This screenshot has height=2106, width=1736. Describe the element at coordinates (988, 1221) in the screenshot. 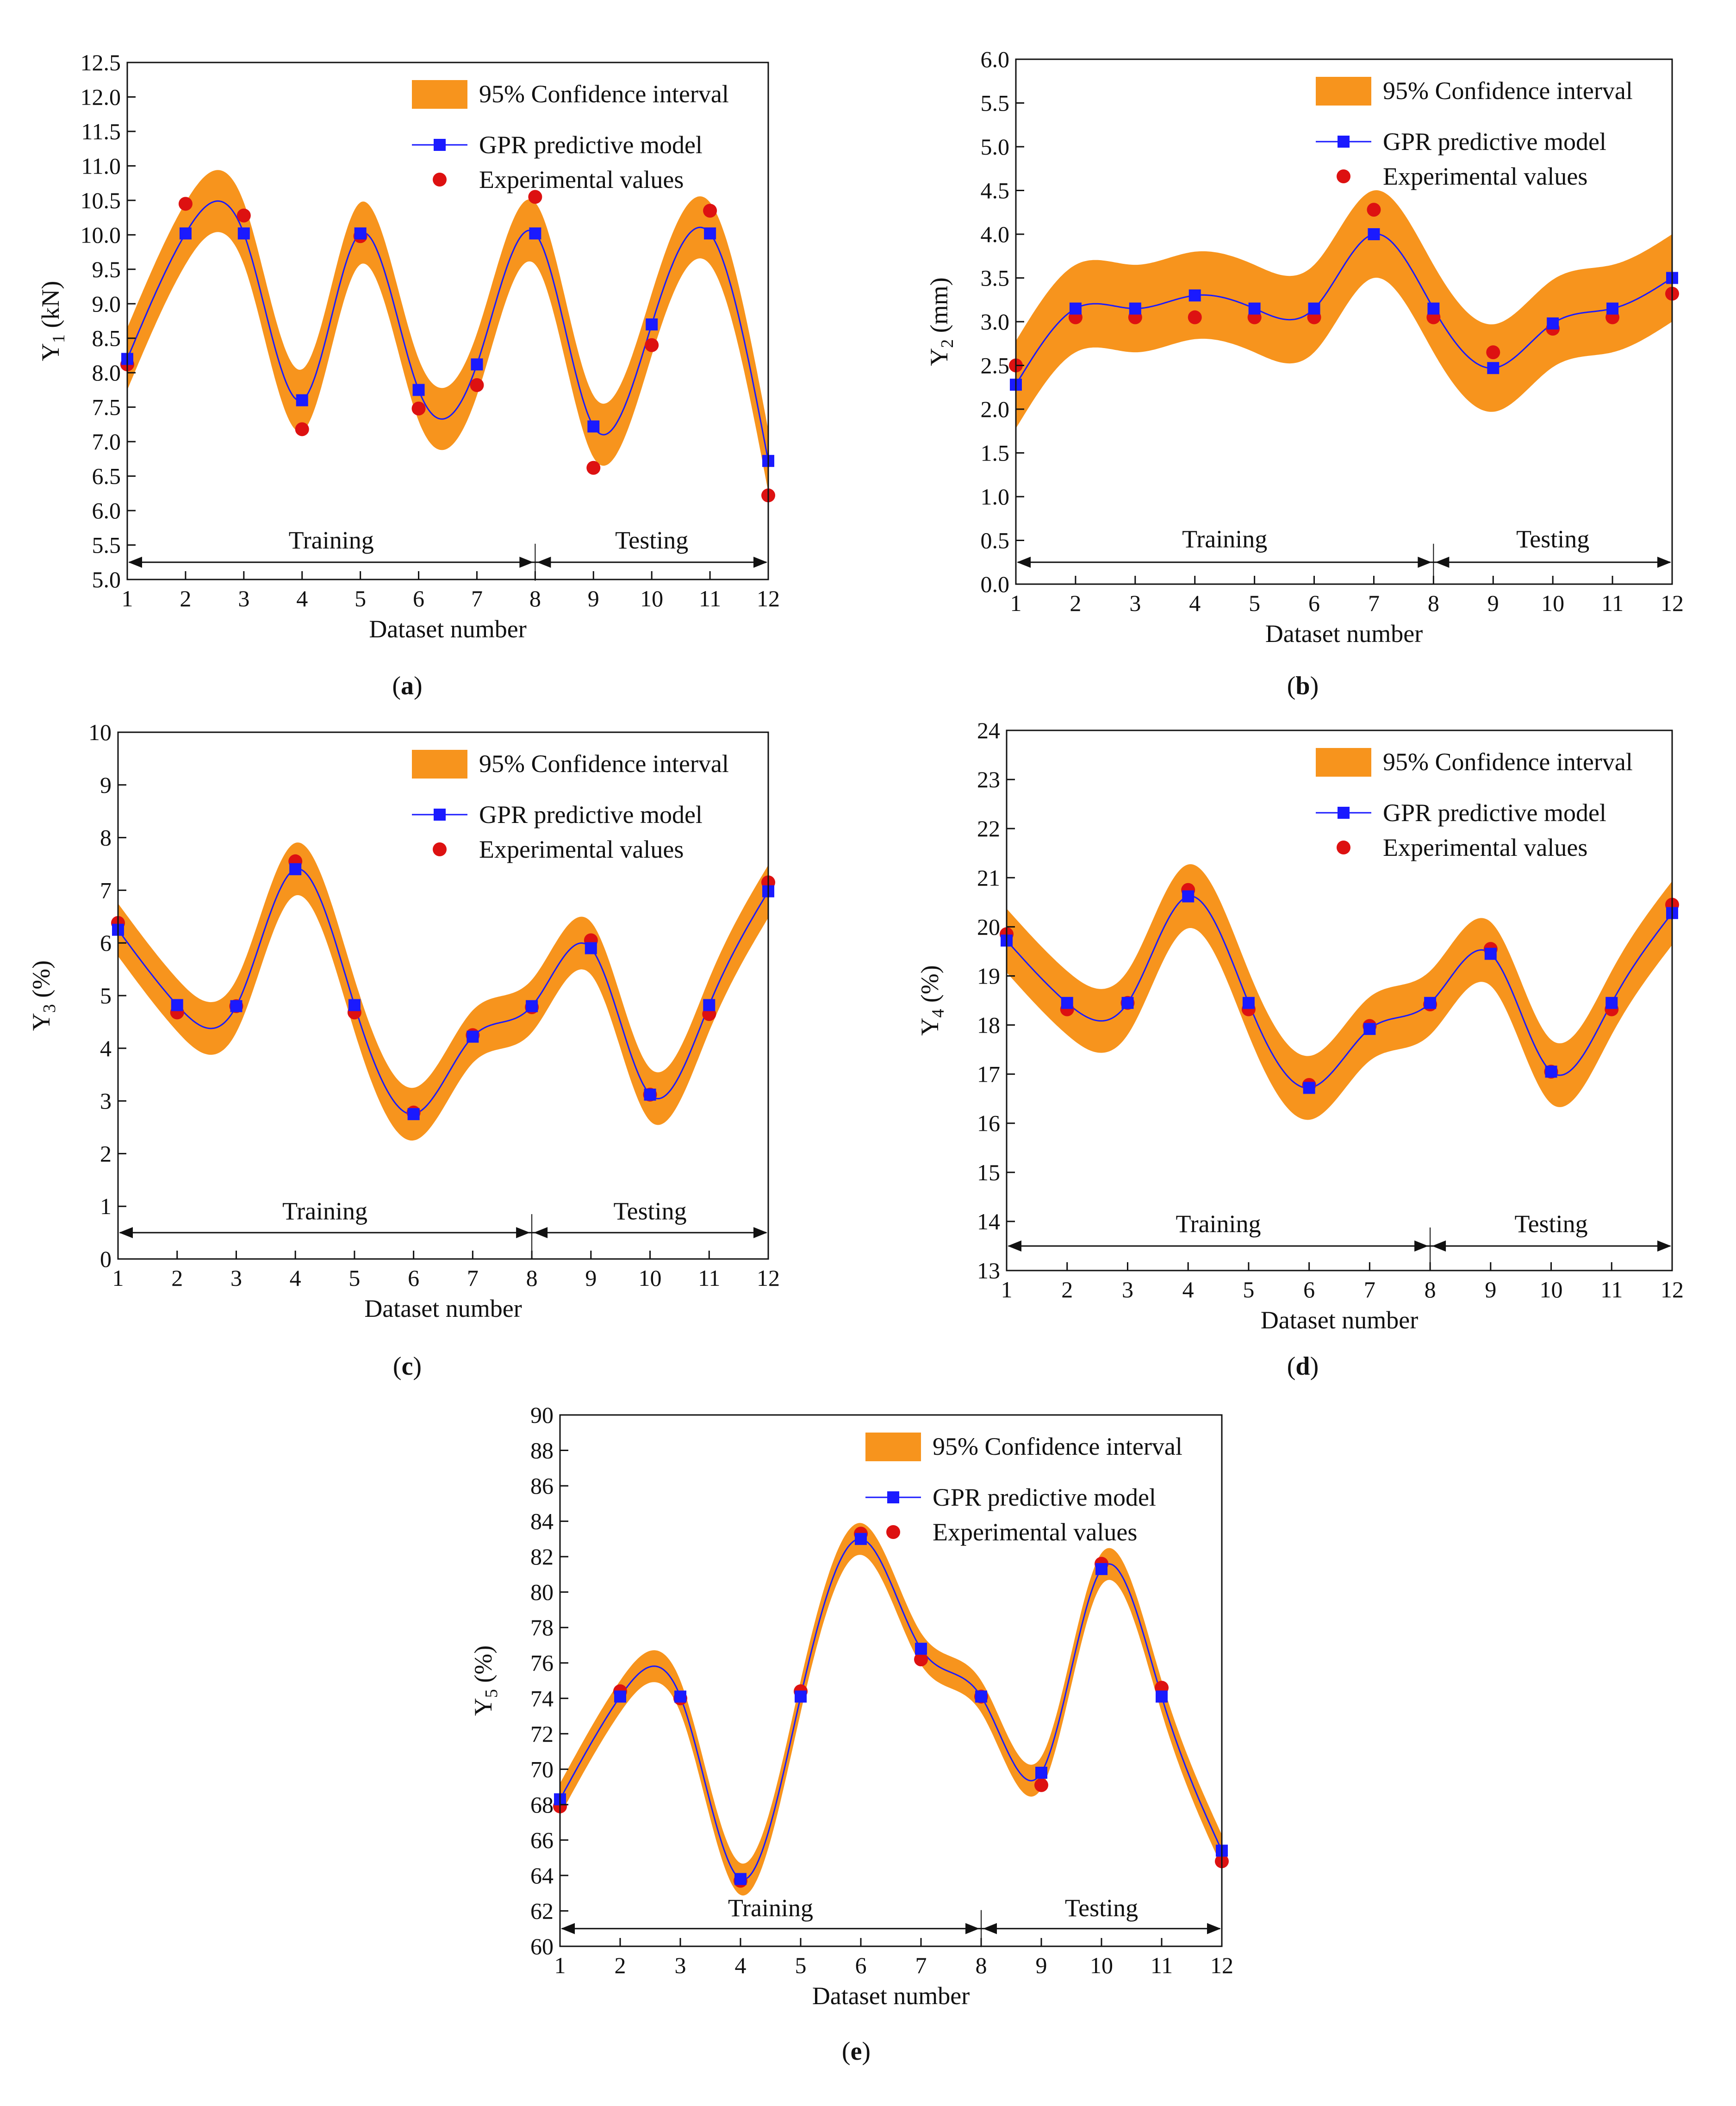

I see `y-tick-label: 14` at that location.